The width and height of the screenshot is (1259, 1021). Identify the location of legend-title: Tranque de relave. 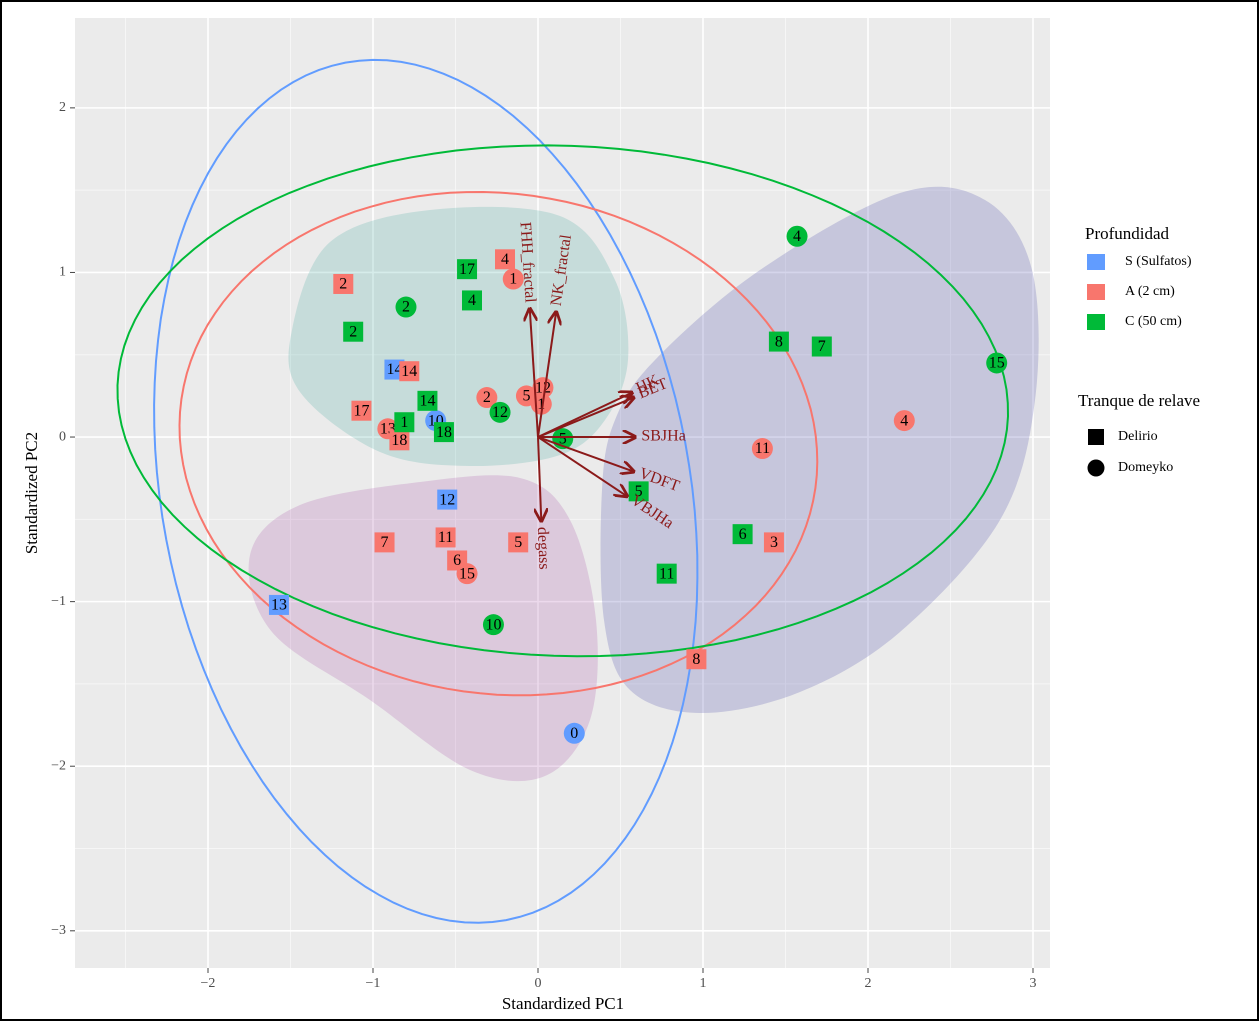
(1139, 400).